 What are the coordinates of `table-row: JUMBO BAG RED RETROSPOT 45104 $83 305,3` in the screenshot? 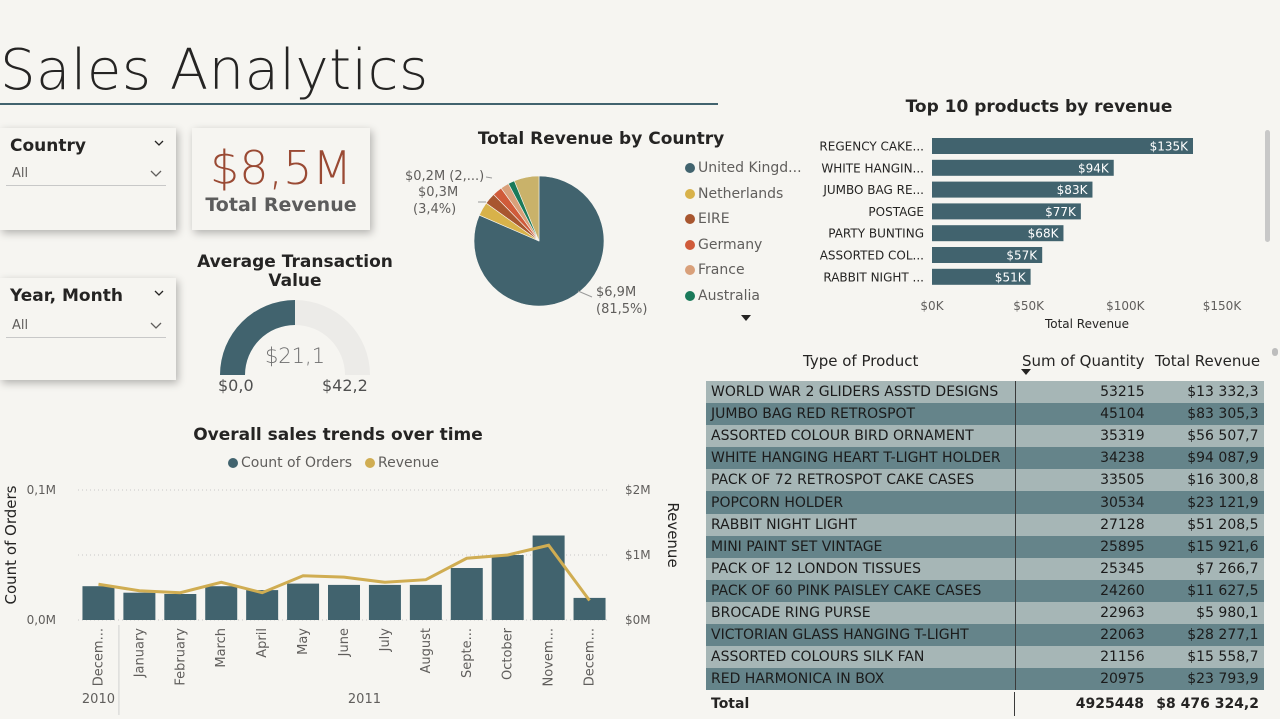 It's located at (985, 414).